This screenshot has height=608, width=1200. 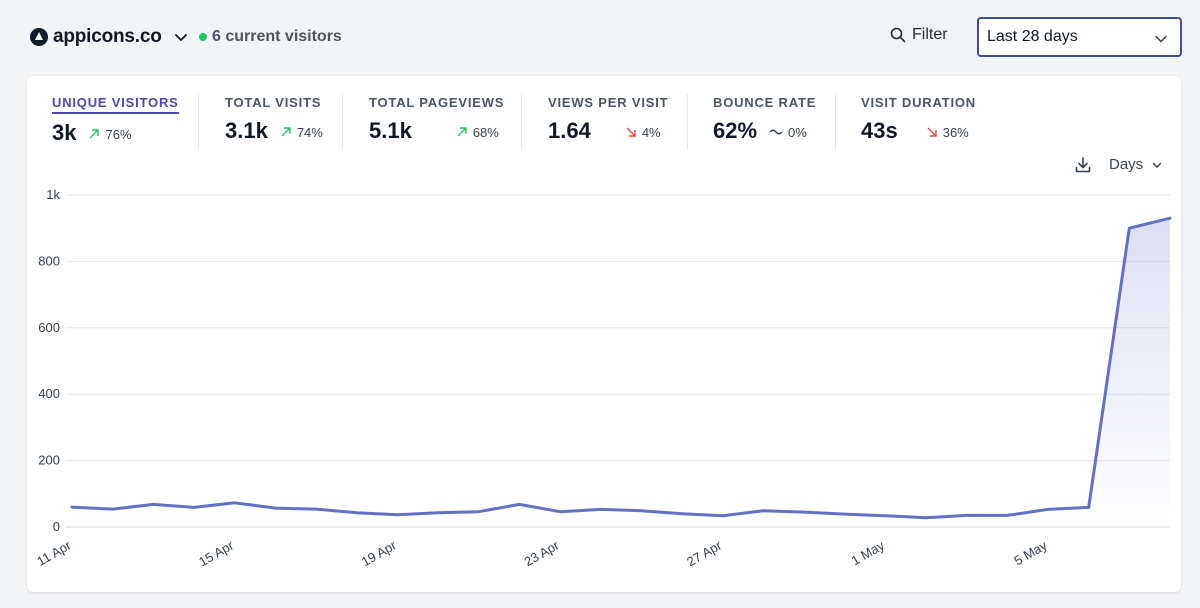 I want to click on metric-total-visits: TOTAL VISITS 3.1k 74%, so click(x=274, y=119).